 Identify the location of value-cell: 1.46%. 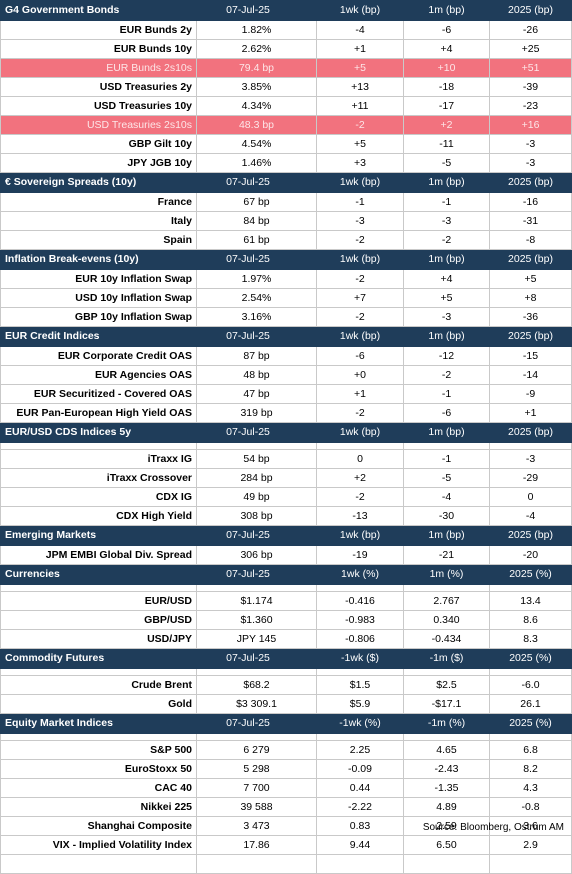
(256, 163).